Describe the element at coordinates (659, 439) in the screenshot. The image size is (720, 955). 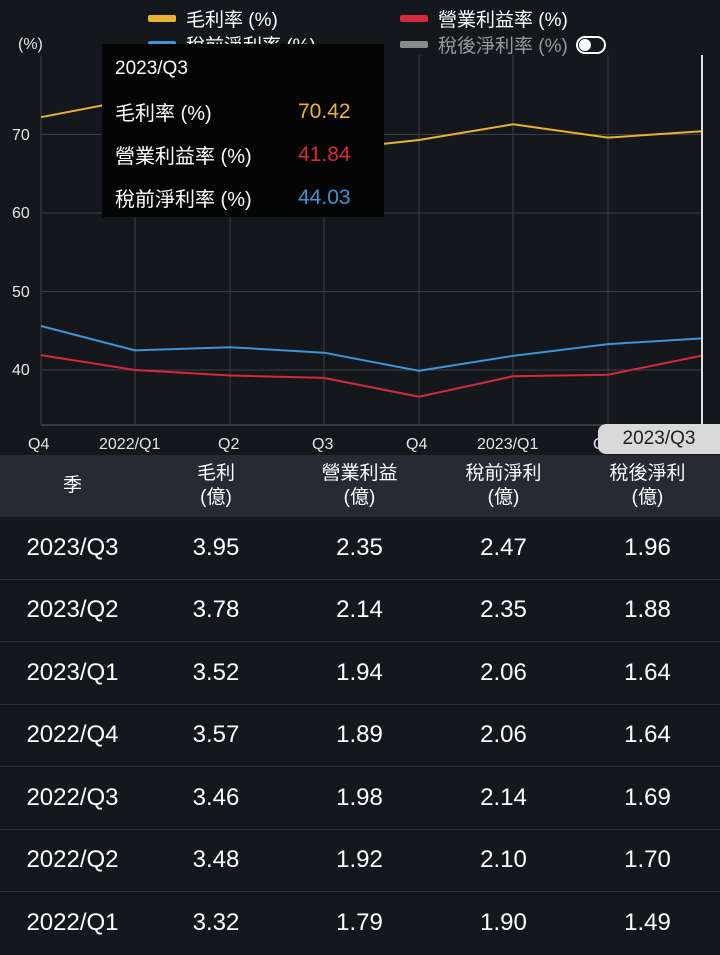
I see `cursor-x-label: 2023/Q3` at that location.